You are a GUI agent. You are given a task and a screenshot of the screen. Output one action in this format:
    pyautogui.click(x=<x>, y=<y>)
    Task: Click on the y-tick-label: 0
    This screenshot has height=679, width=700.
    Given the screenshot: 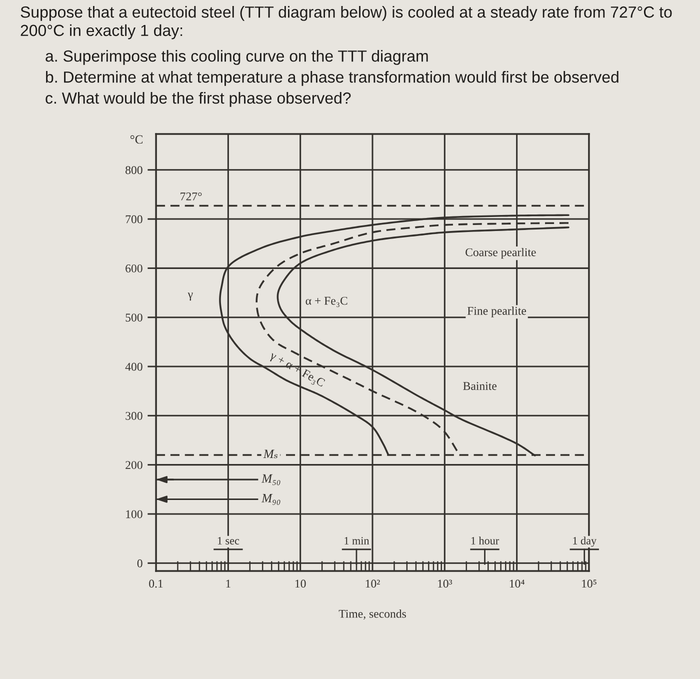 What is the action you would take?
    pyautogui.click(x=139, y=563)
    